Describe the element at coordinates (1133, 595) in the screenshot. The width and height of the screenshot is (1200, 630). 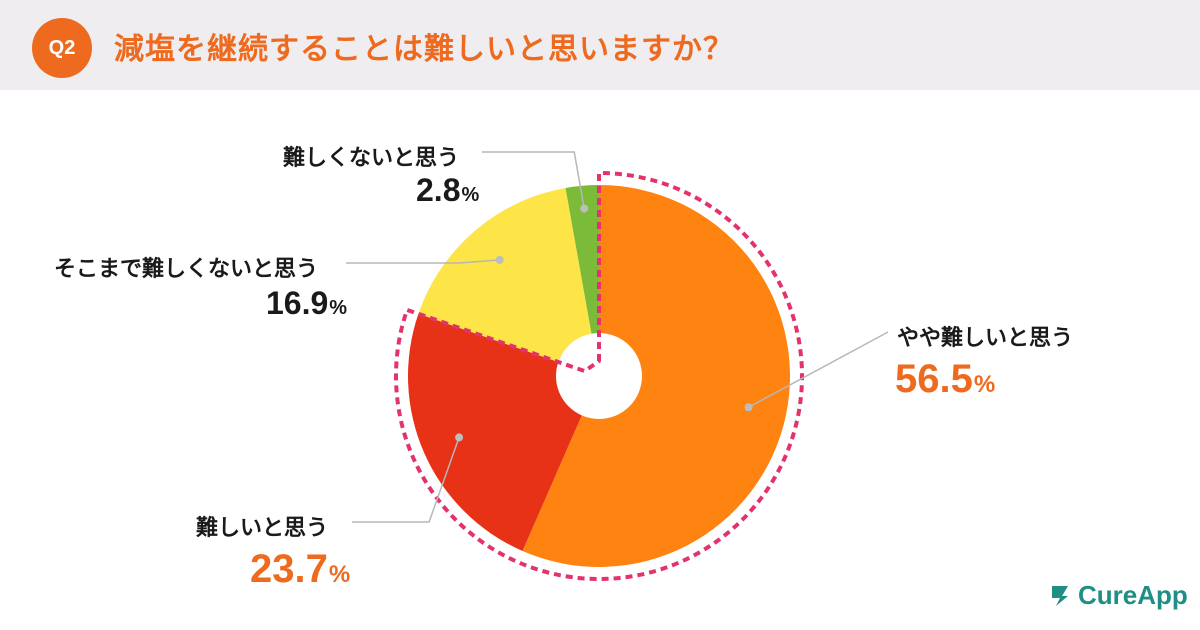
I see `logo-text: CureApp` at that location.